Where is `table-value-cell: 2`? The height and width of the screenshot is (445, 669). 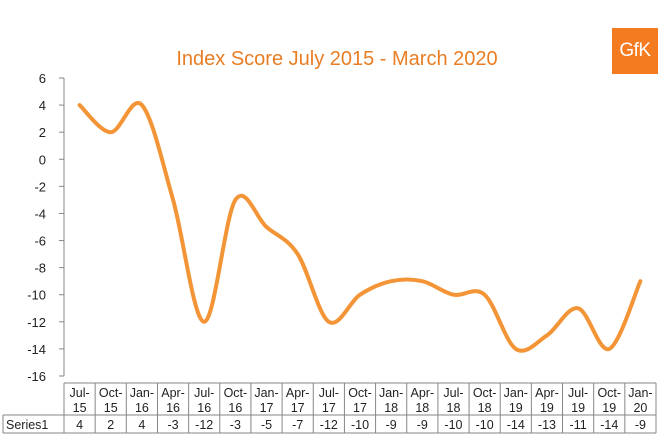
table-value-cell: 2 is located at coordinates (110, 425).